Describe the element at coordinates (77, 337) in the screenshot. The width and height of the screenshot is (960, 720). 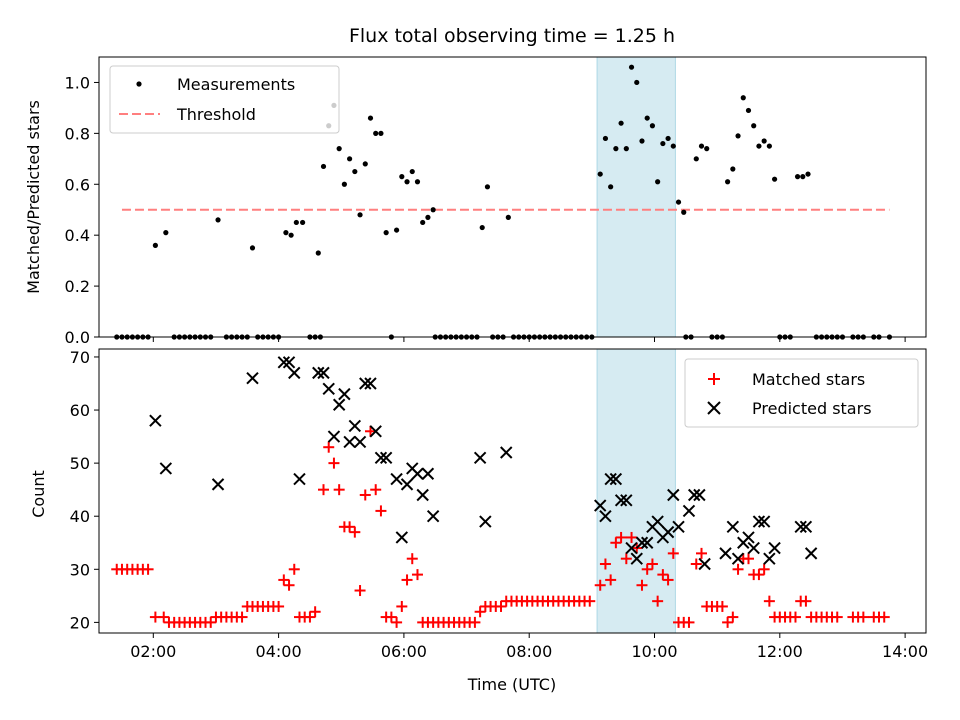
I see `top-y-tick-label: 0.0` at that location.